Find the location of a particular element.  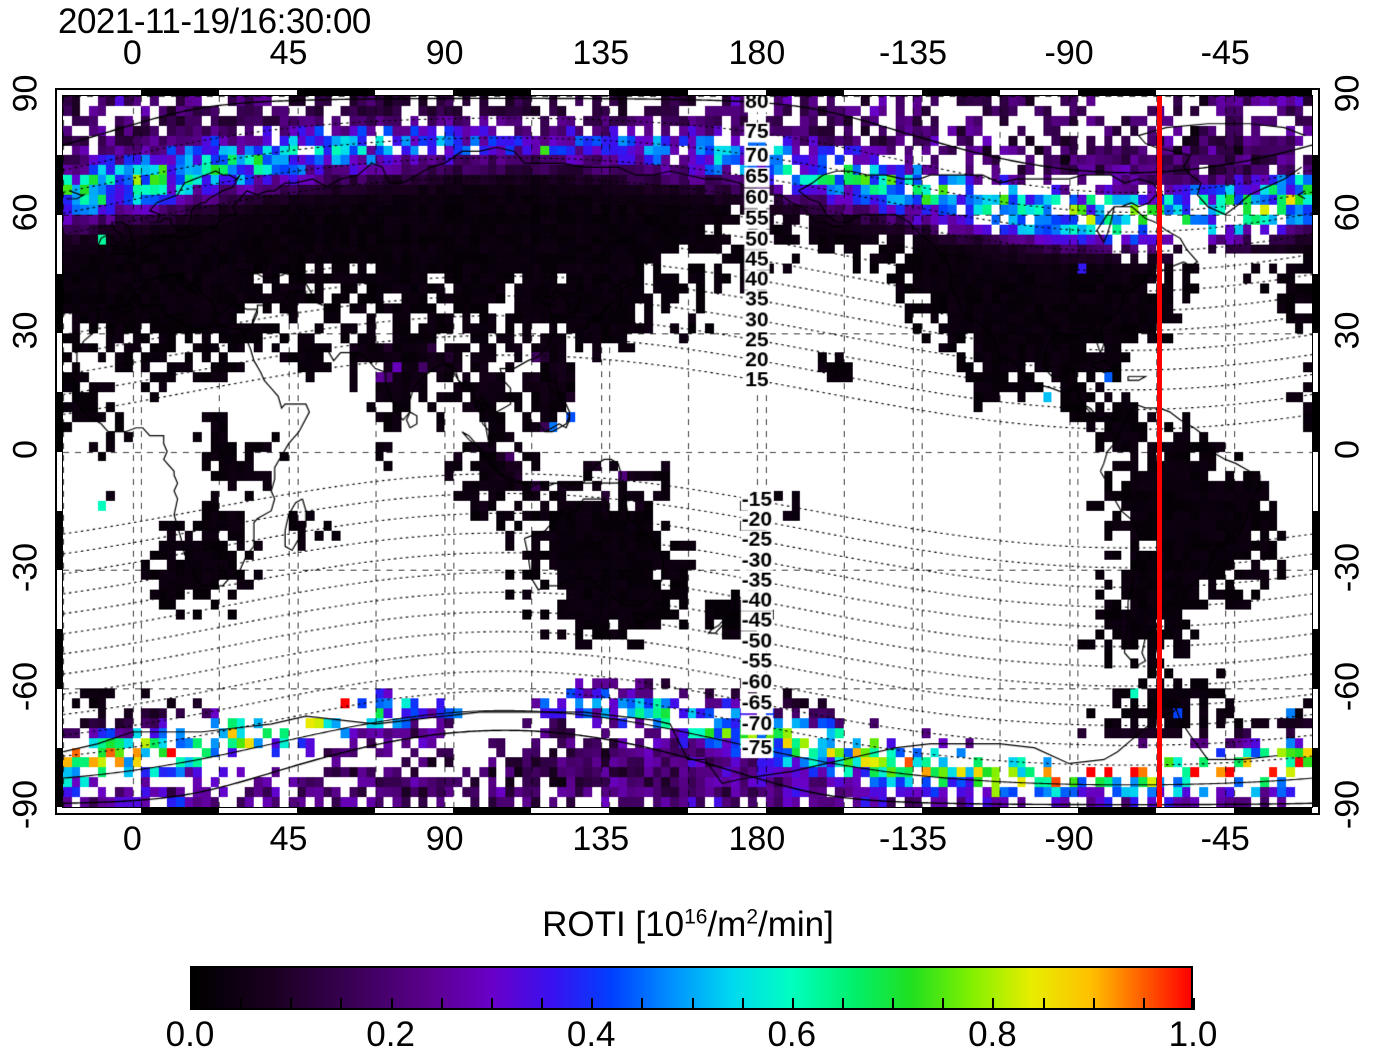

colorbar-title: ROTI [1016/m2/min] is located at coordinates (688, 925).